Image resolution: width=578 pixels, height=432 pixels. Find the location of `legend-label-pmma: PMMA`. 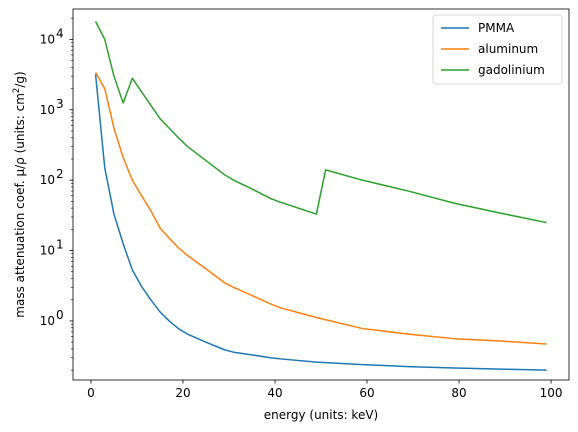

legend-label-pmma: PMMA is located at coordinates (496, 28).